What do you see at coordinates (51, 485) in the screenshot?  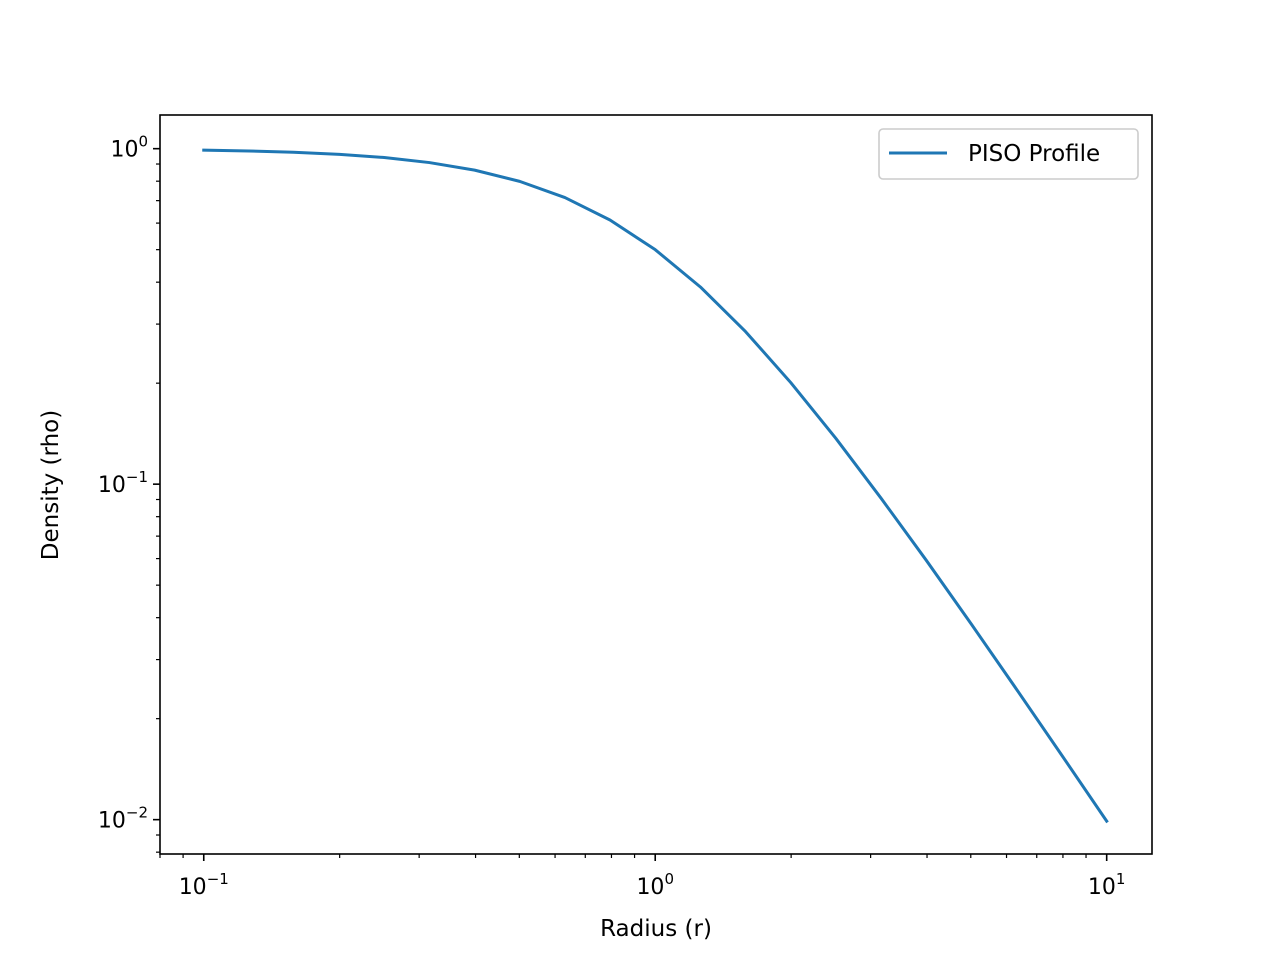 I see `y-axis-label: Density (rho)` at bounding box center [51, 485].